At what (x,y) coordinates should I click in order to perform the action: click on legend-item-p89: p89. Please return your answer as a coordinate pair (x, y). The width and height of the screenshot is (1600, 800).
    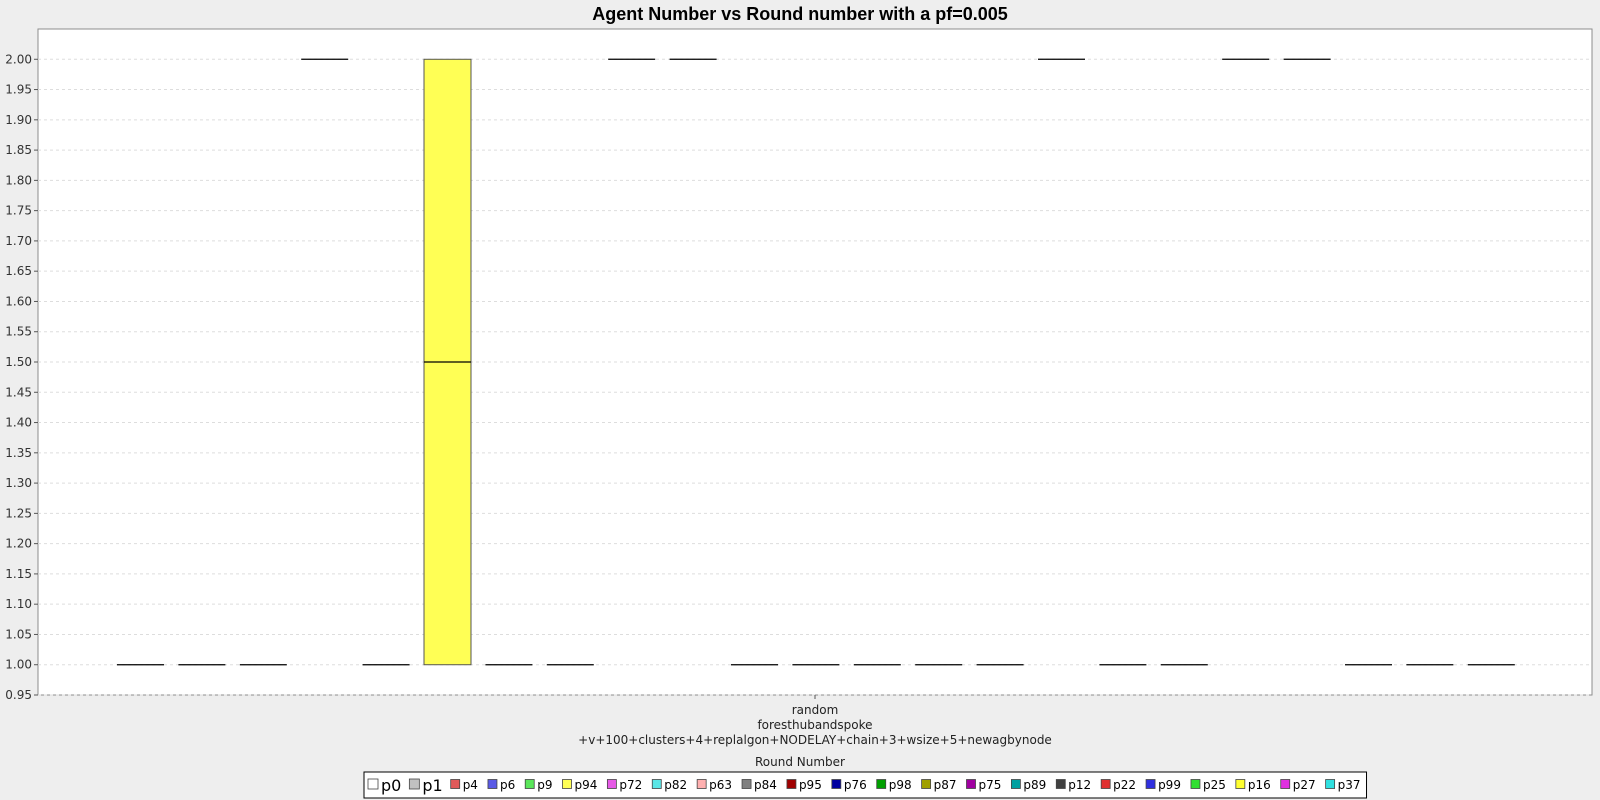
    Looking at the image, I should click on (1028, 785).